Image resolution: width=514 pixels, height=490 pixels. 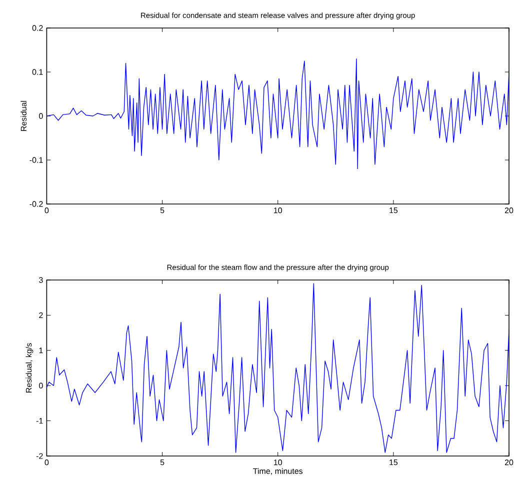 What do you see at coordinates (37, 28) in the screenshot?
I see `y-tick-label: 0.2` at bounding box center [37, 28].